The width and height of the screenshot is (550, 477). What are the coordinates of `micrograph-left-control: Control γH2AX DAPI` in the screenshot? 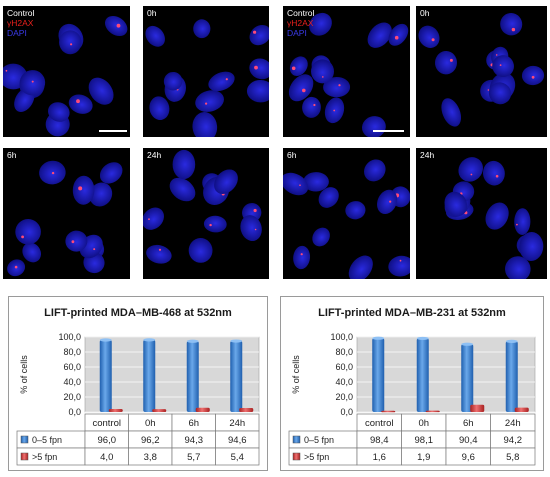 It's located at (66, 71).